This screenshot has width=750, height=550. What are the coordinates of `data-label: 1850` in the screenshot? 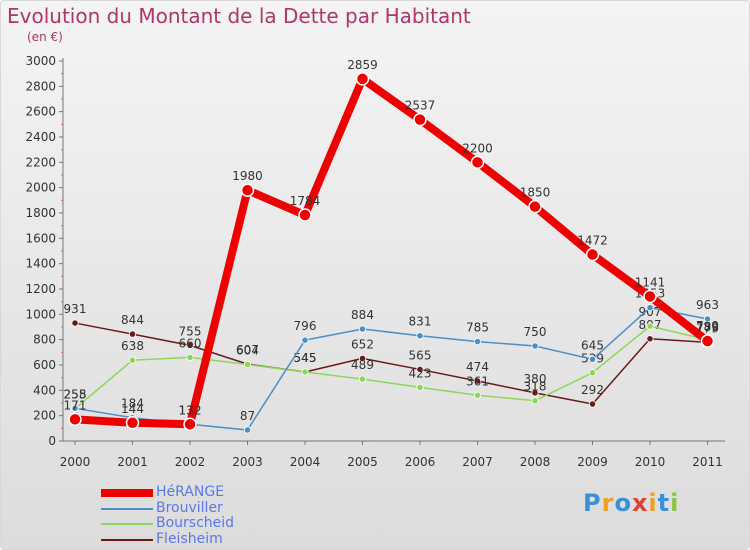 It's located at (535, 193).